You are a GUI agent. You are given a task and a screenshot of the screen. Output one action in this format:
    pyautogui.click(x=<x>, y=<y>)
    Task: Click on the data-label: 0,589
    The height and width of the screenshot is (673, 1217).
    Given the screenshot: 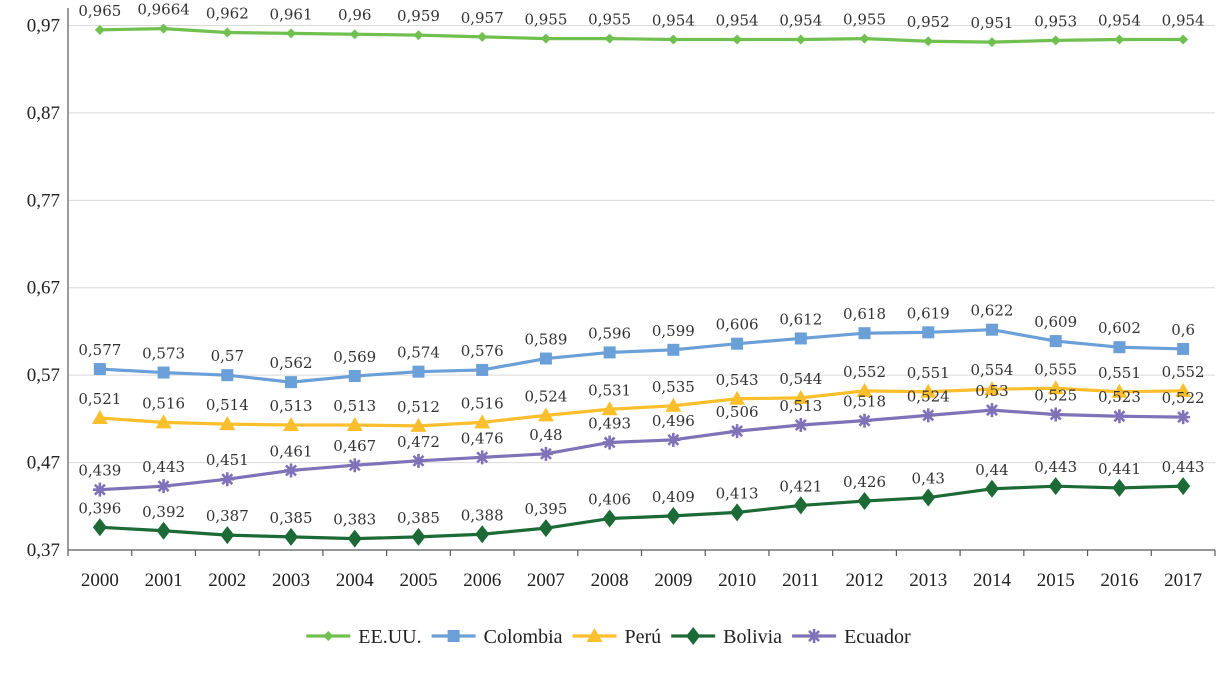 What is the action you would take?
    pyautogui.click(x=545, y=340)
    